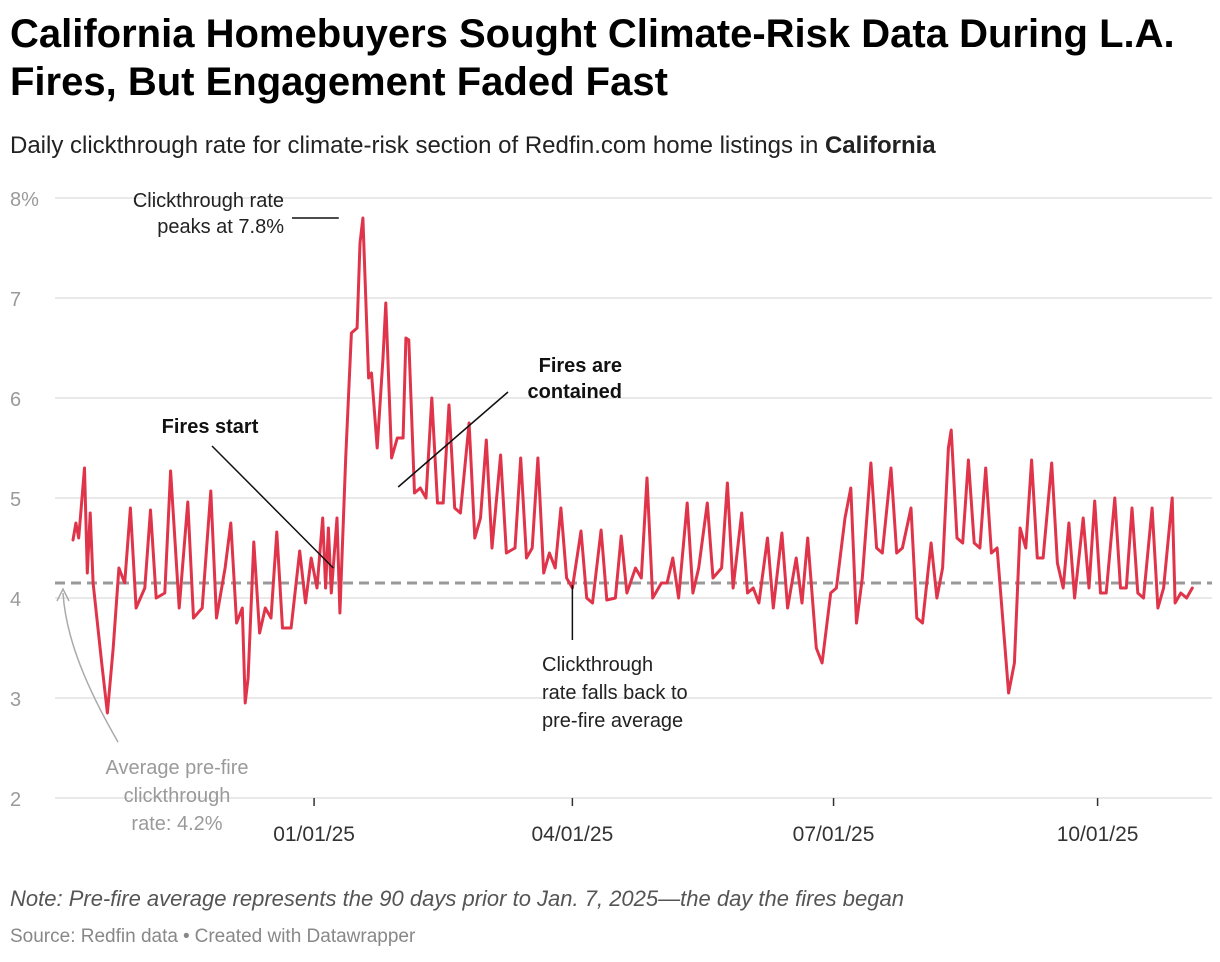 The image size is (1220, 962). I want to click on y-axis-labels: 2 3 4 5 6 7 8%, so click(24, 500).